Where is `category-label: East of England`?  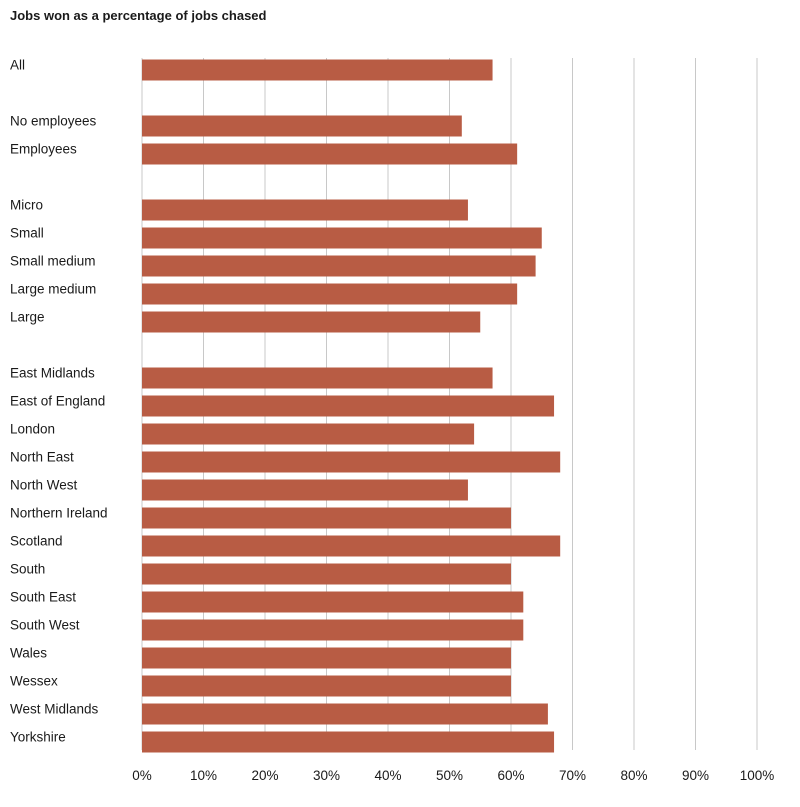 category-label: East of England is located at coordinates (57, 401).